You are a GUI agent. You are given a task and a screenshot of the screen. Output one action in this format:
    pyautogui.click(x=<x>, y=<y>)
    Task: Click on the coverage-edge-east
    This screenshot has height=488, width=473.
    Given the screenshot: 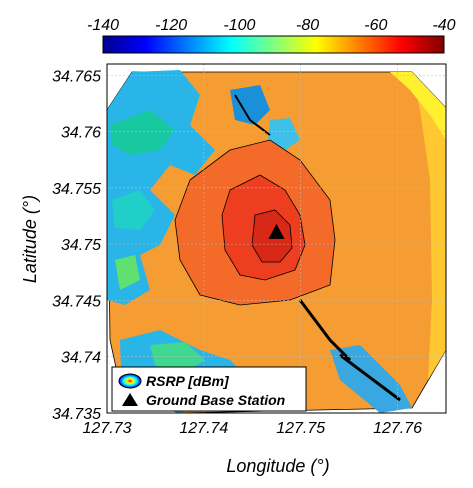 What is the action you would take?
    pyautogui.click(x=429, y=226)
    